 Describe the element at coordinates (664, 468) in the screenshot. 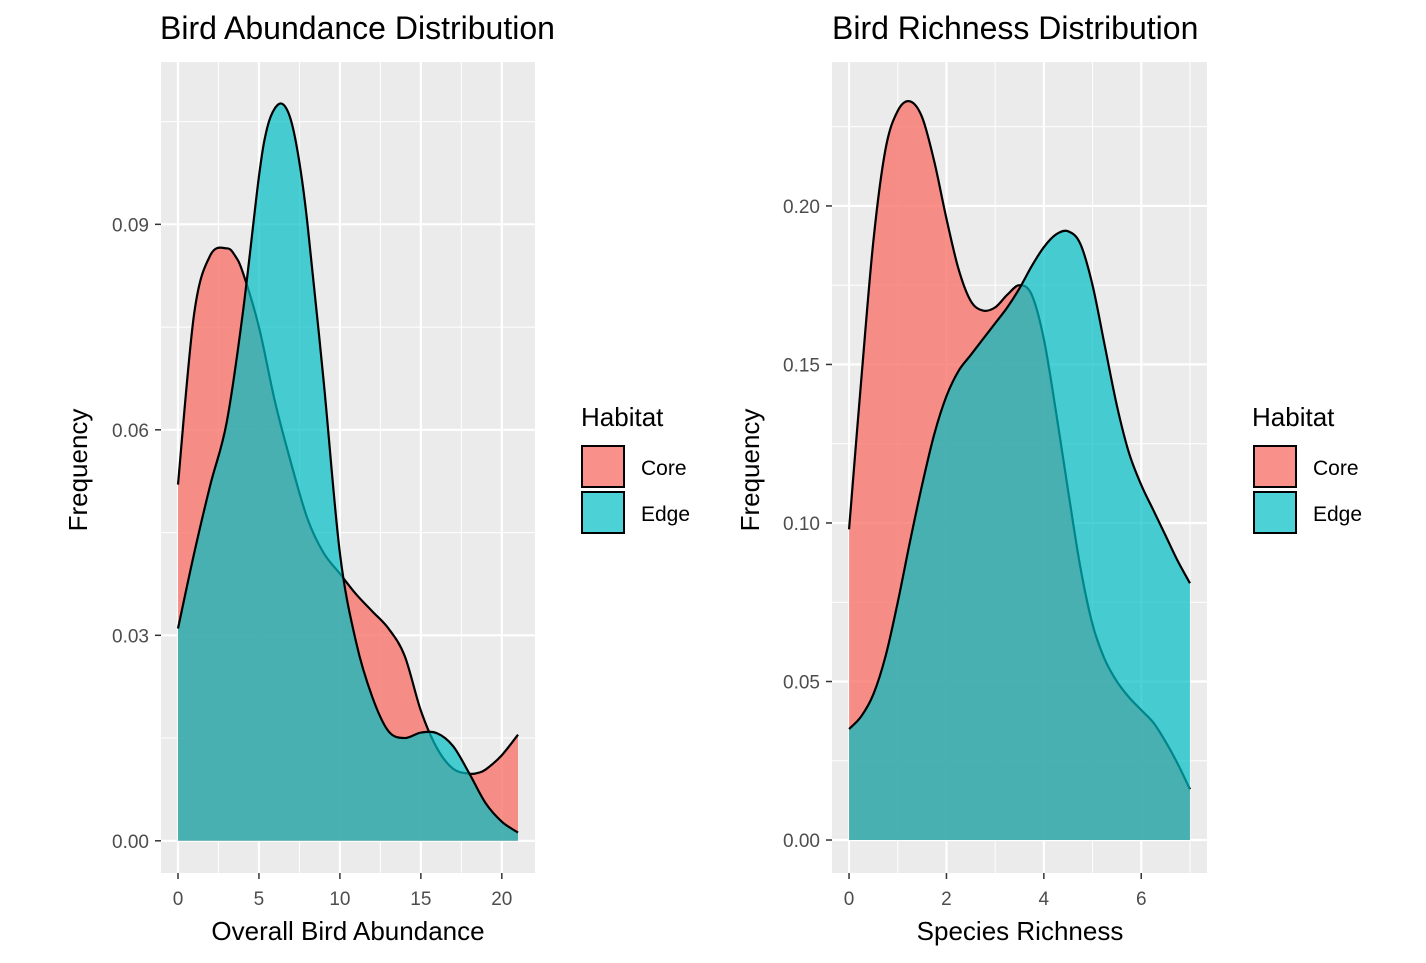

I see `abundance-legend-core-label: Core` at that location.